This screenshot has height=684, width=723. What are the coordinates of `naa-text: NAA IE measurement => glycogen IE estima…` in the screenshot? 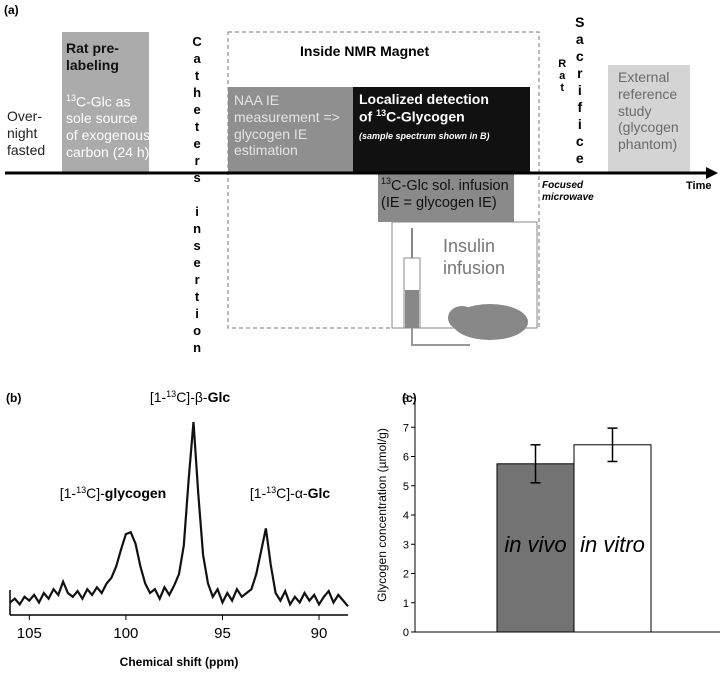 It's located at (287, 125).